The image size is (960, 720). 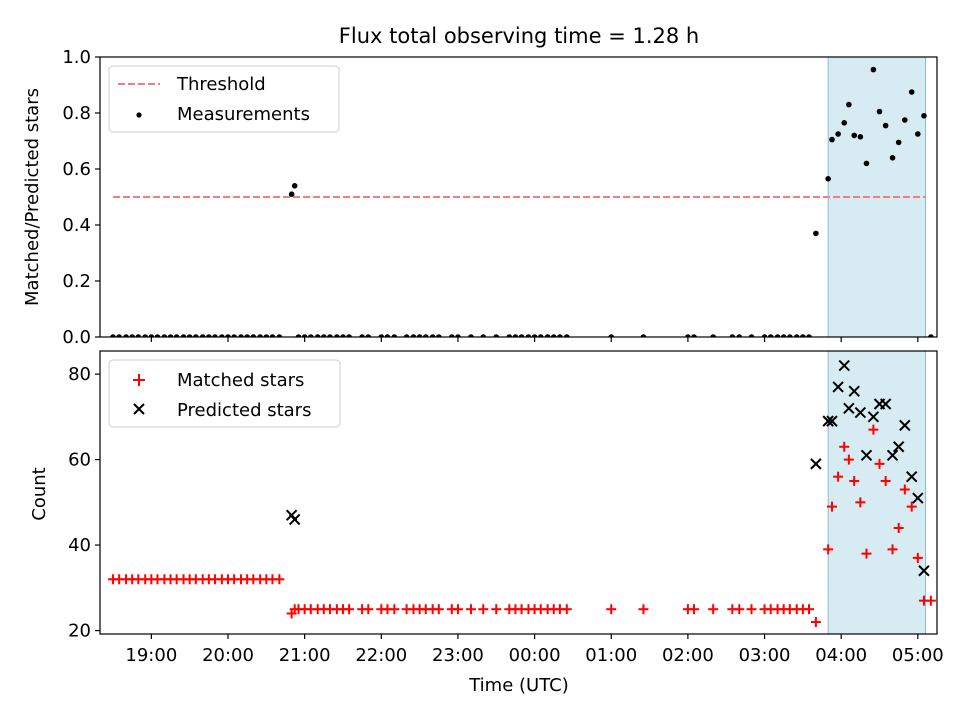 What do you see at coordinates (139, 409) in the screenshot?
I see `predicted-legend-swatch` at bounding box center [139, 409].